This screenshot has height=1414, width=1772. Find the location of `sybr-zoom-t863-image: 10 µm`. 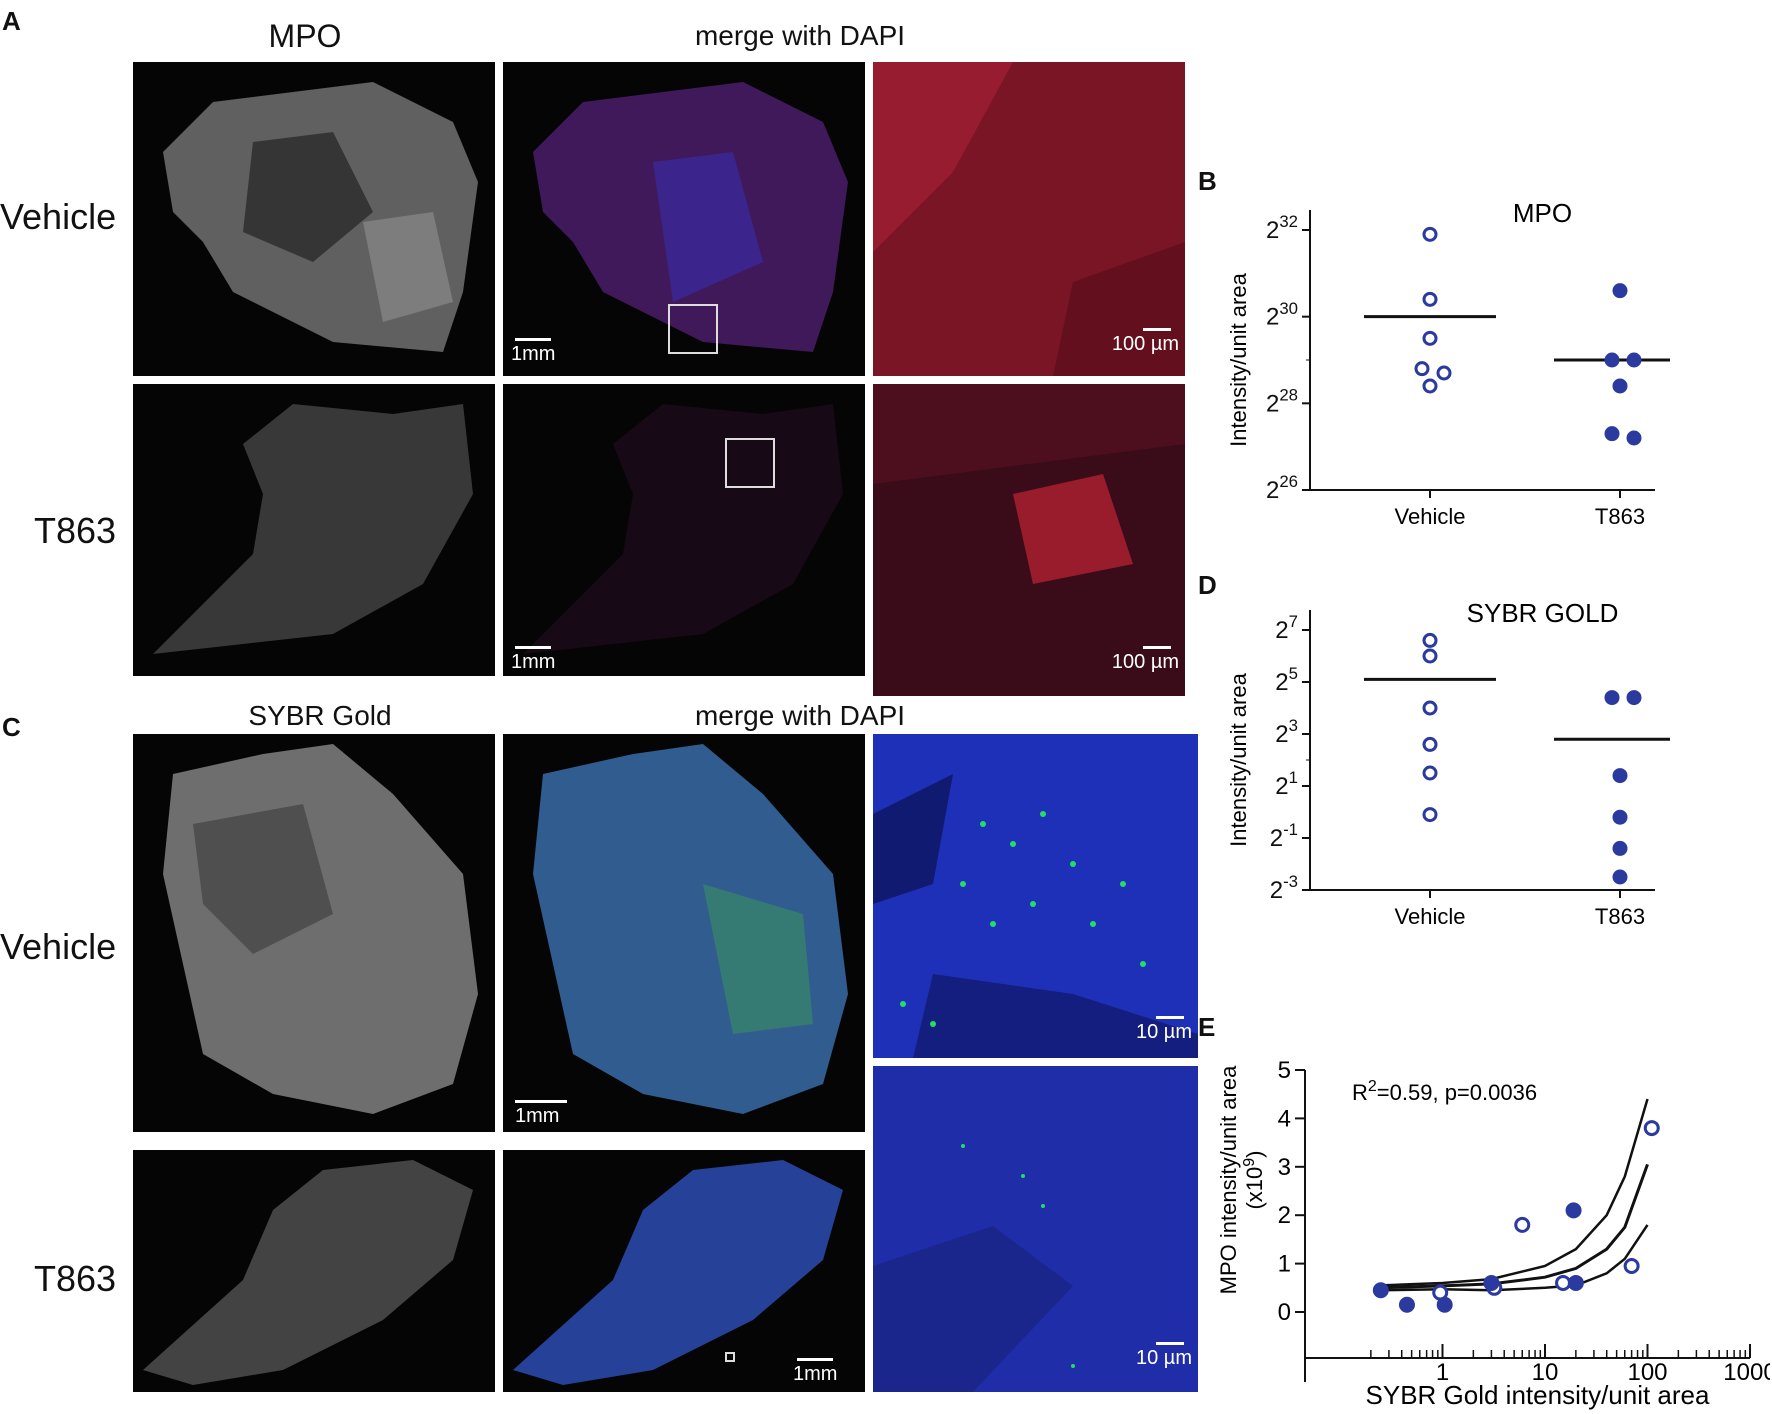

sybr-zoom-t863-image: 10 µm is located at coordinates (1035, 1229).